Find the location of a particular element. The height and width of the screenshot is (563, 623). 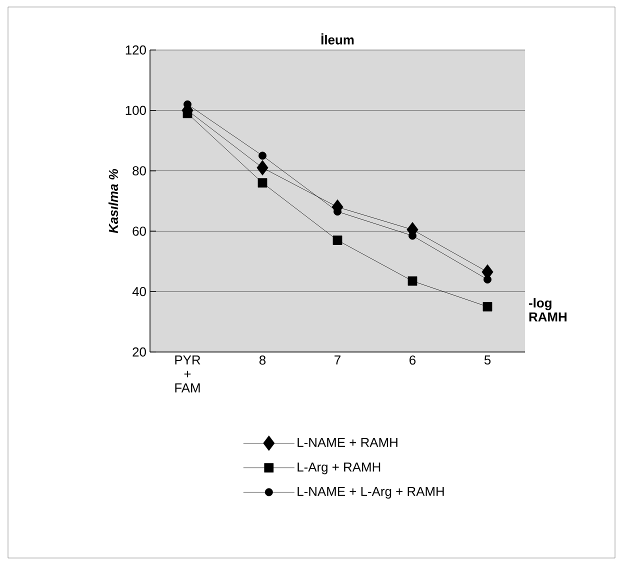

legend-label: L-Arg + RAMH is located at coordinates (339, 468).